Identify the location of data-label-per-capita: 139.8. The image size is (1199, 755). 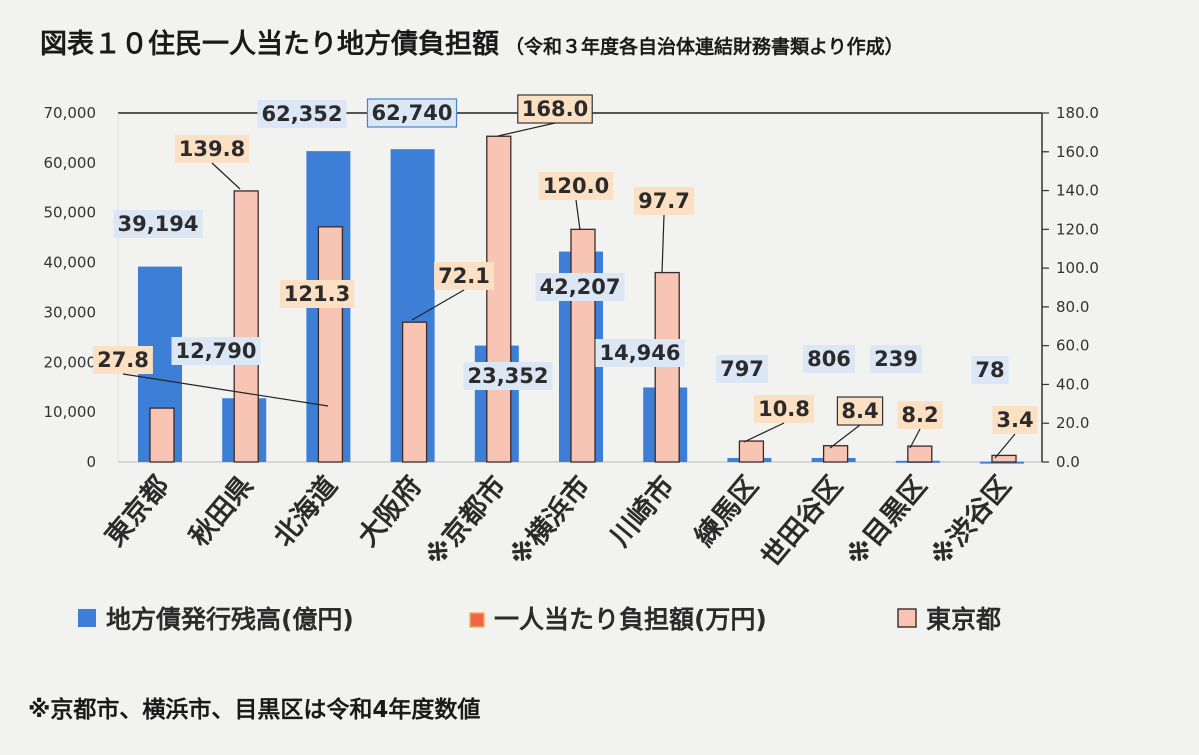
(212, 149).